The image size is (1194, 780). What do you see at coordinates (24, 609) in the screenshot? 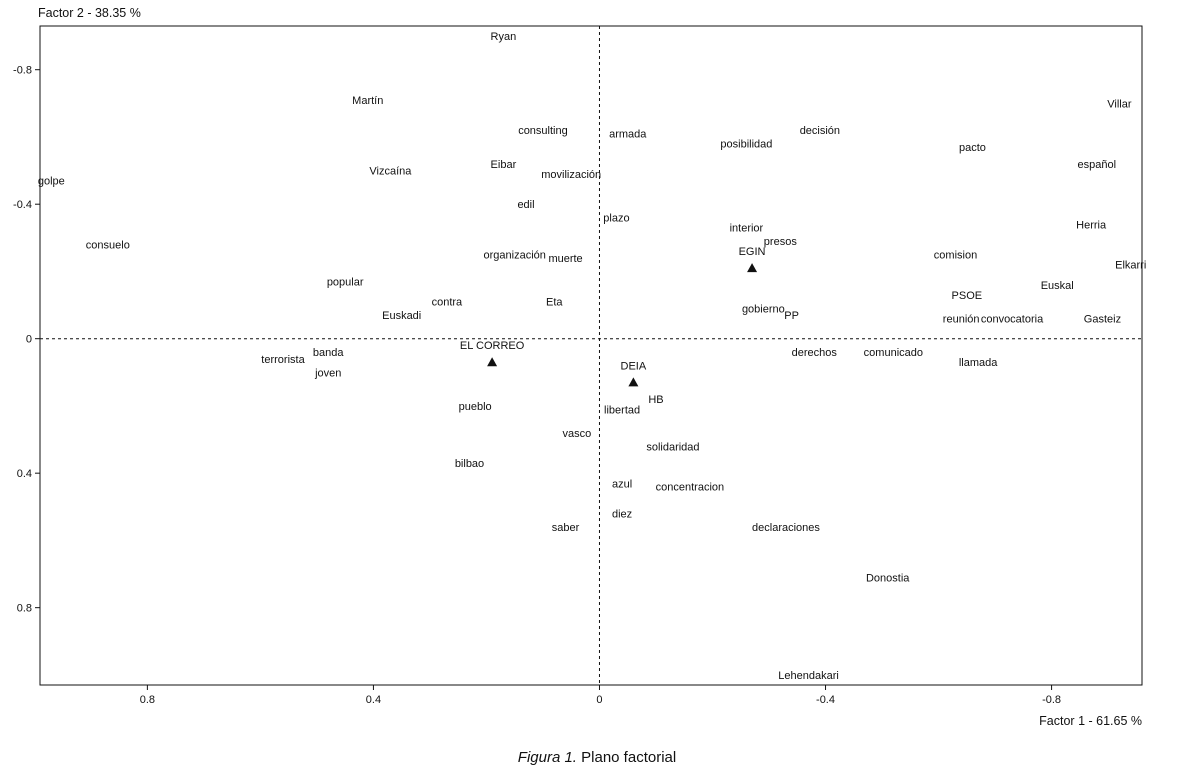
I see `y-tick-label: 0.8` at bounding box center [24, 609].